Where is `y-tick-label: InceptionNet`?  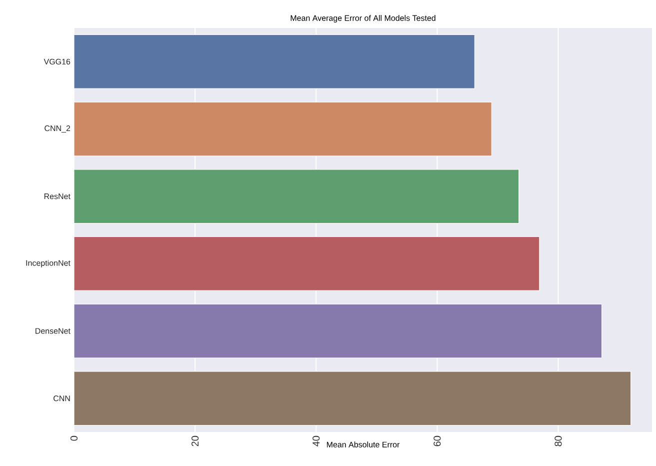 y-tick-label: InceptionNet is located at coordinates (48, 264).